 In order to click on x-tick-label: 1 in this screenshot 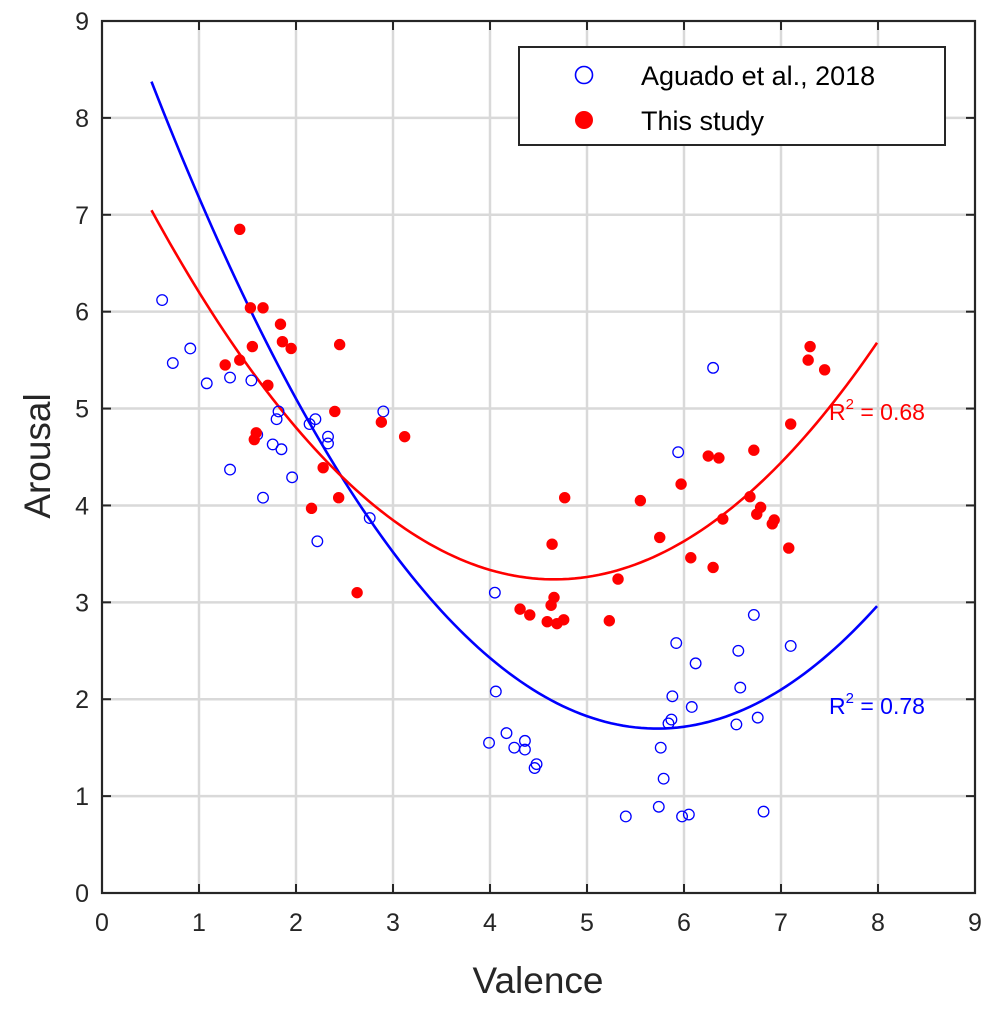, I will do `click(199, 923)`.